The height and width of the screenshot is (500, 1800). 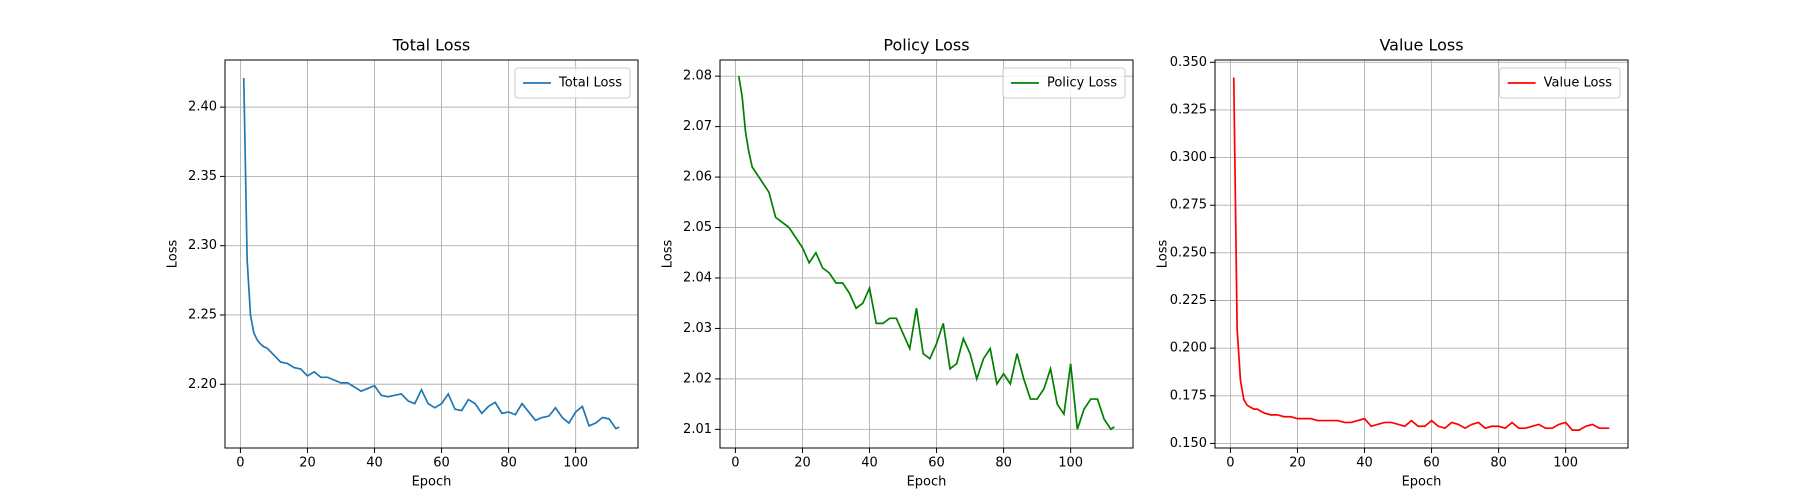 I want to click on y-tick-label: 2.06, so click(x=697, y=177).